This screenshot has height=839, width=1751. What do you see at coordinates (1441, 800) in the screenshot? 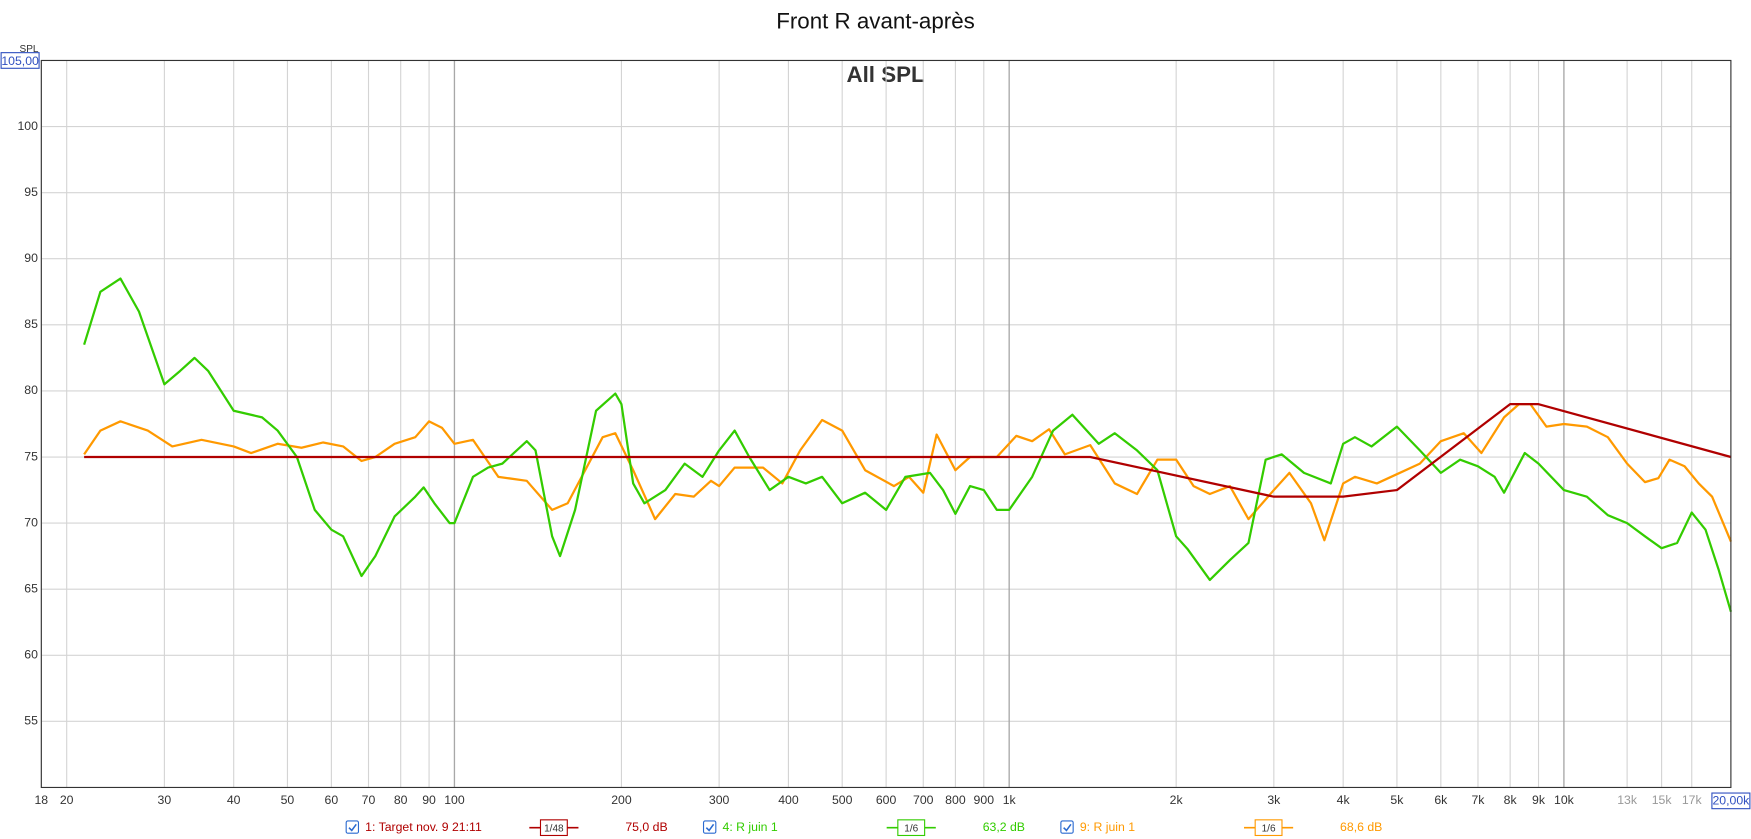
I see `x-tick-label: 6k` at bounding box center [1441, 800].